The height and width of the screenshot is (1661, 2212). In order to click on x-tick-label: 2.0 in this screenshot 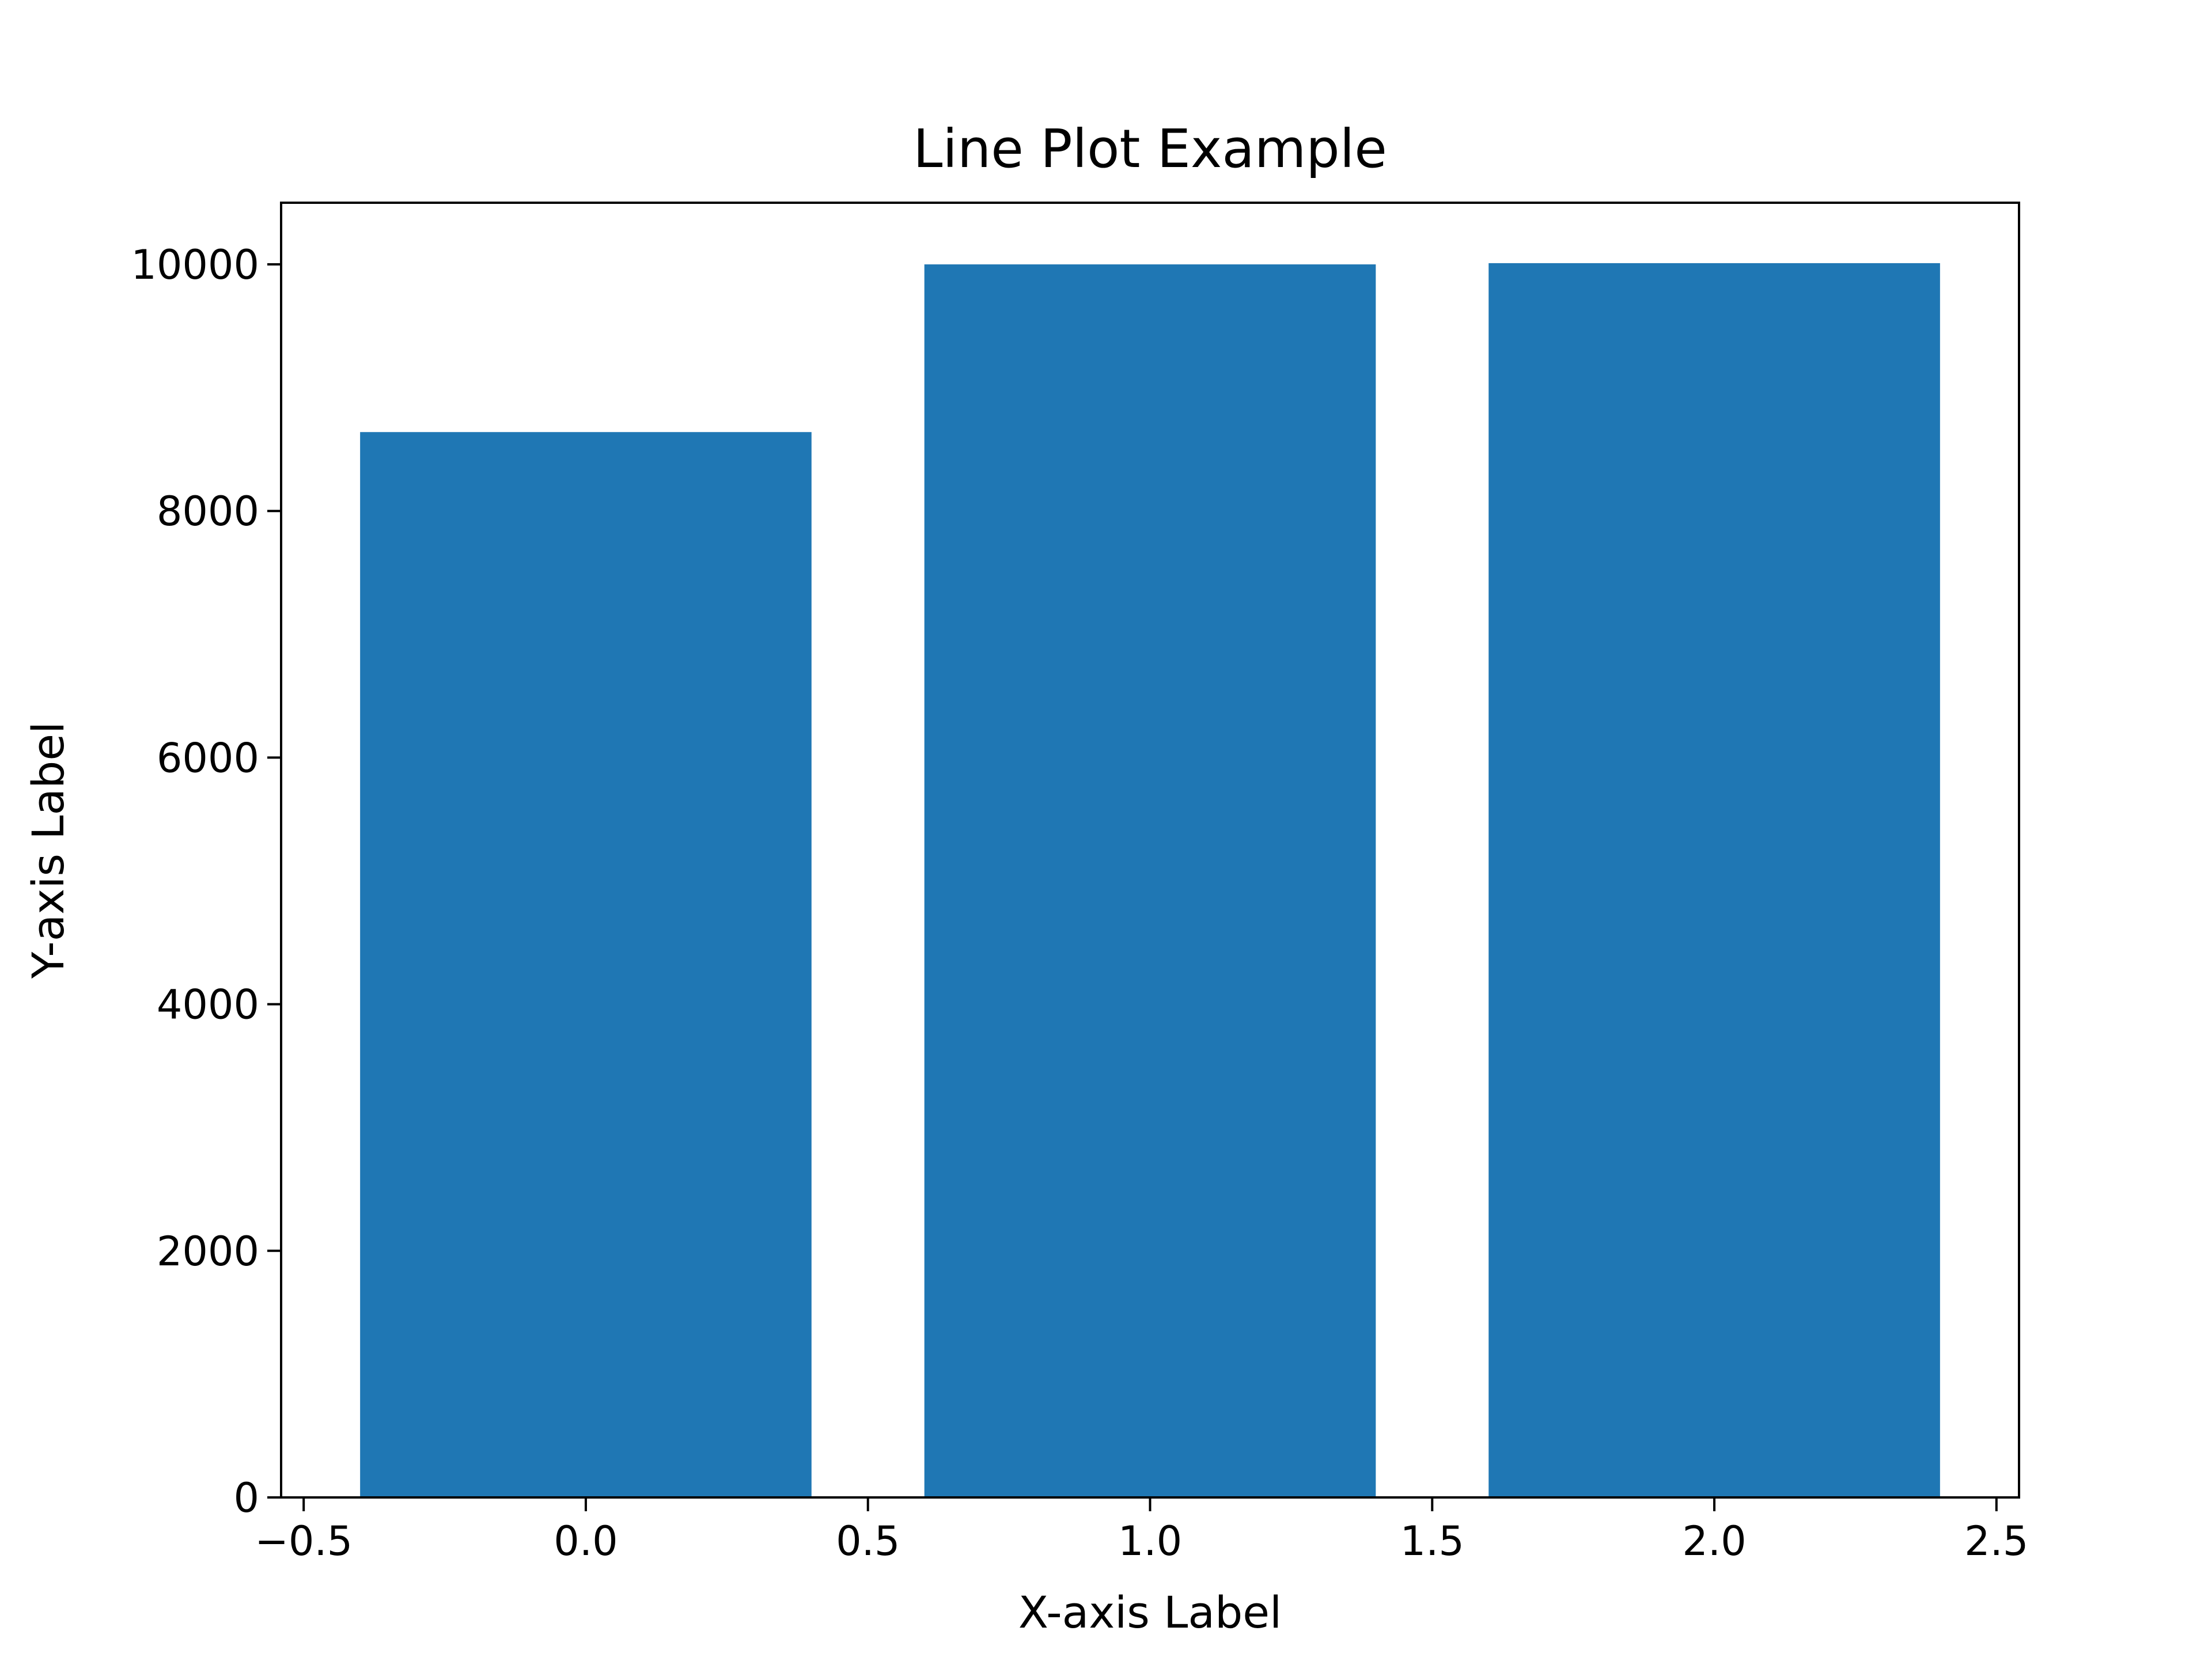, I will do `click(1714, 1541)`.